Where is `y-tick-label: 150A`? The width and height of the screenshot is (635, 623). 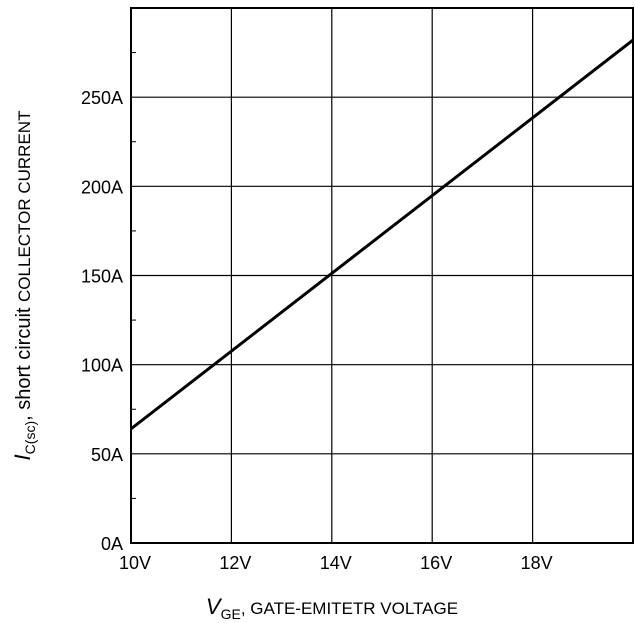
y-tick-label: 150A is located at coordinates (102, 277).